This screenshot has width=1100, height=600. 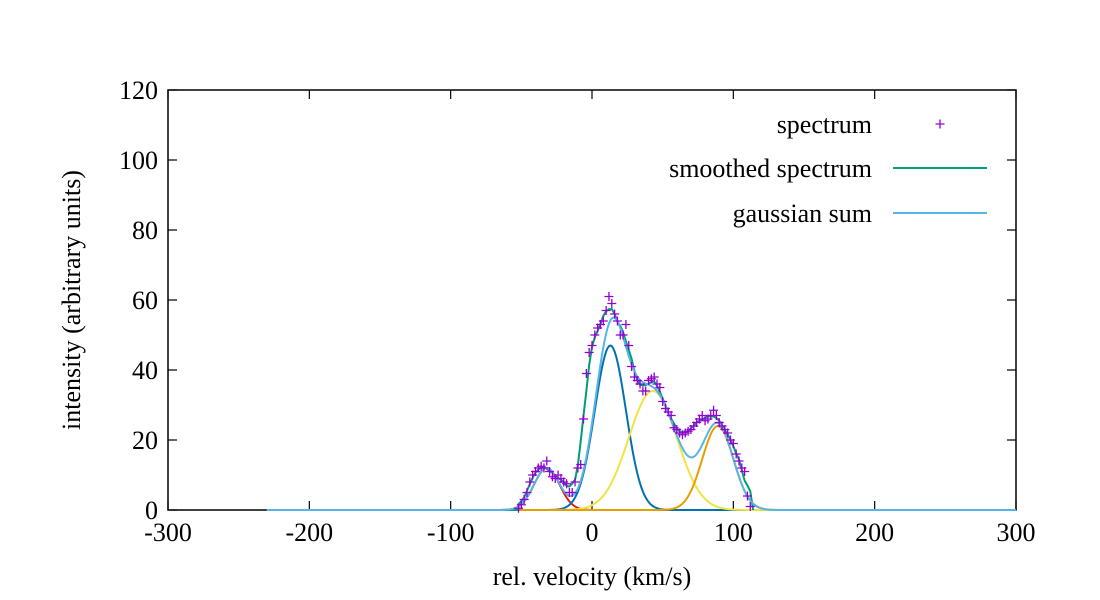 What do you see at coordinates (940, 124) in the screenshot?
I see `legend-swatch-points` at bounding box center [940, 124].